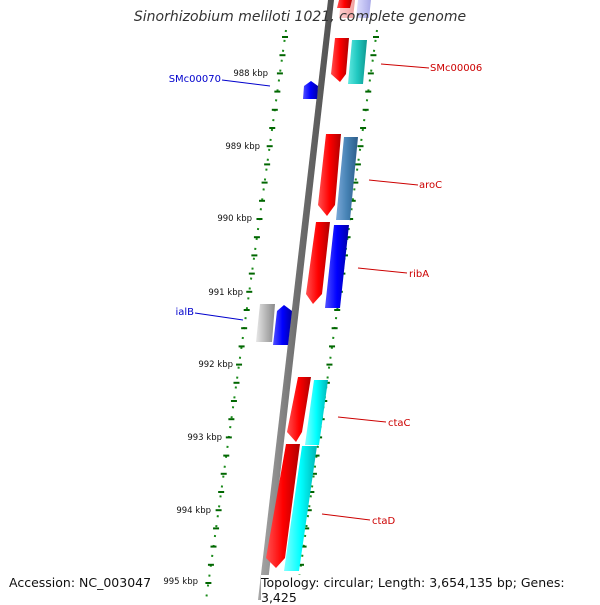 The height and width of the screenshot is (605, 600). Describe the element at coordinates (215, 365) in the screenshot. I see `ruler-label-992: 992 kbp` at that location.